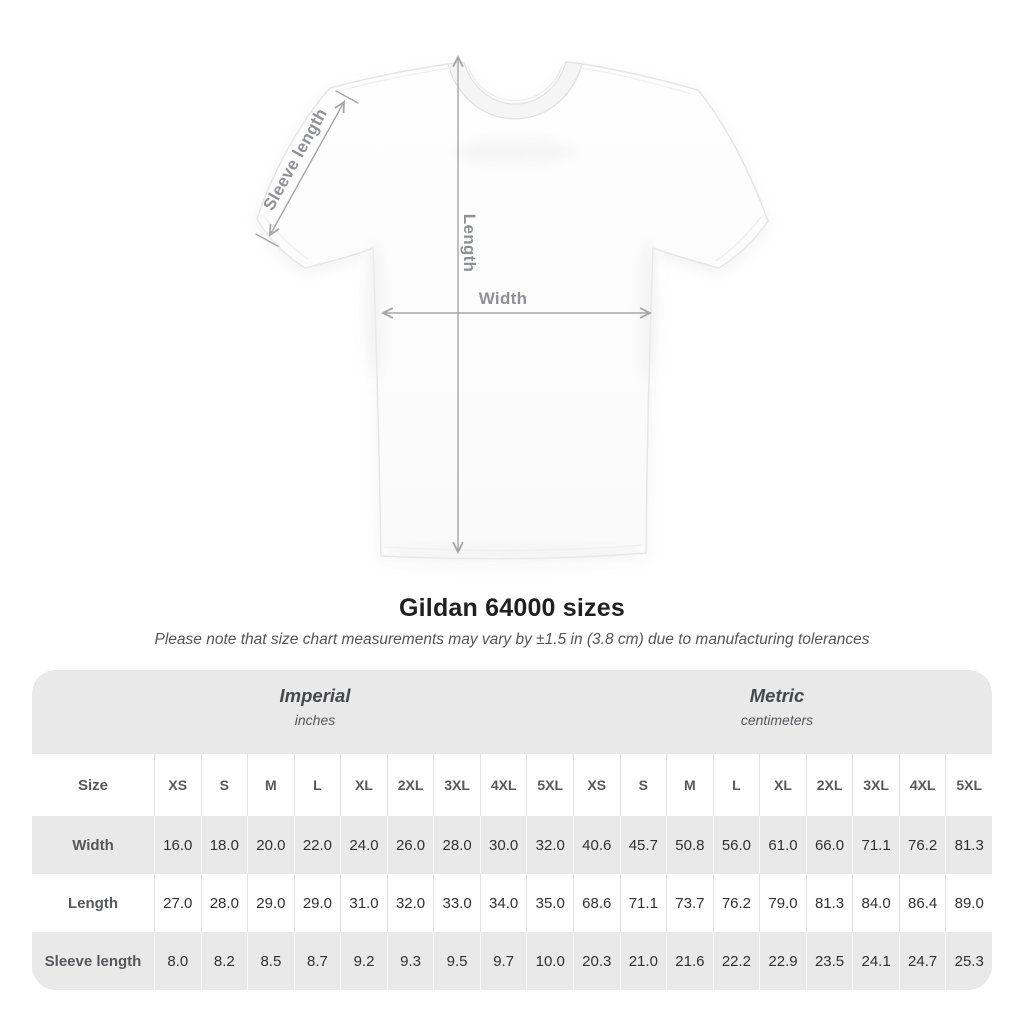 Image resolution: width=1024 pixels, height=1024 pixels. Describe the element at coordinates (469, 243) in the screenshot. I see `length-label: Length` at that location.